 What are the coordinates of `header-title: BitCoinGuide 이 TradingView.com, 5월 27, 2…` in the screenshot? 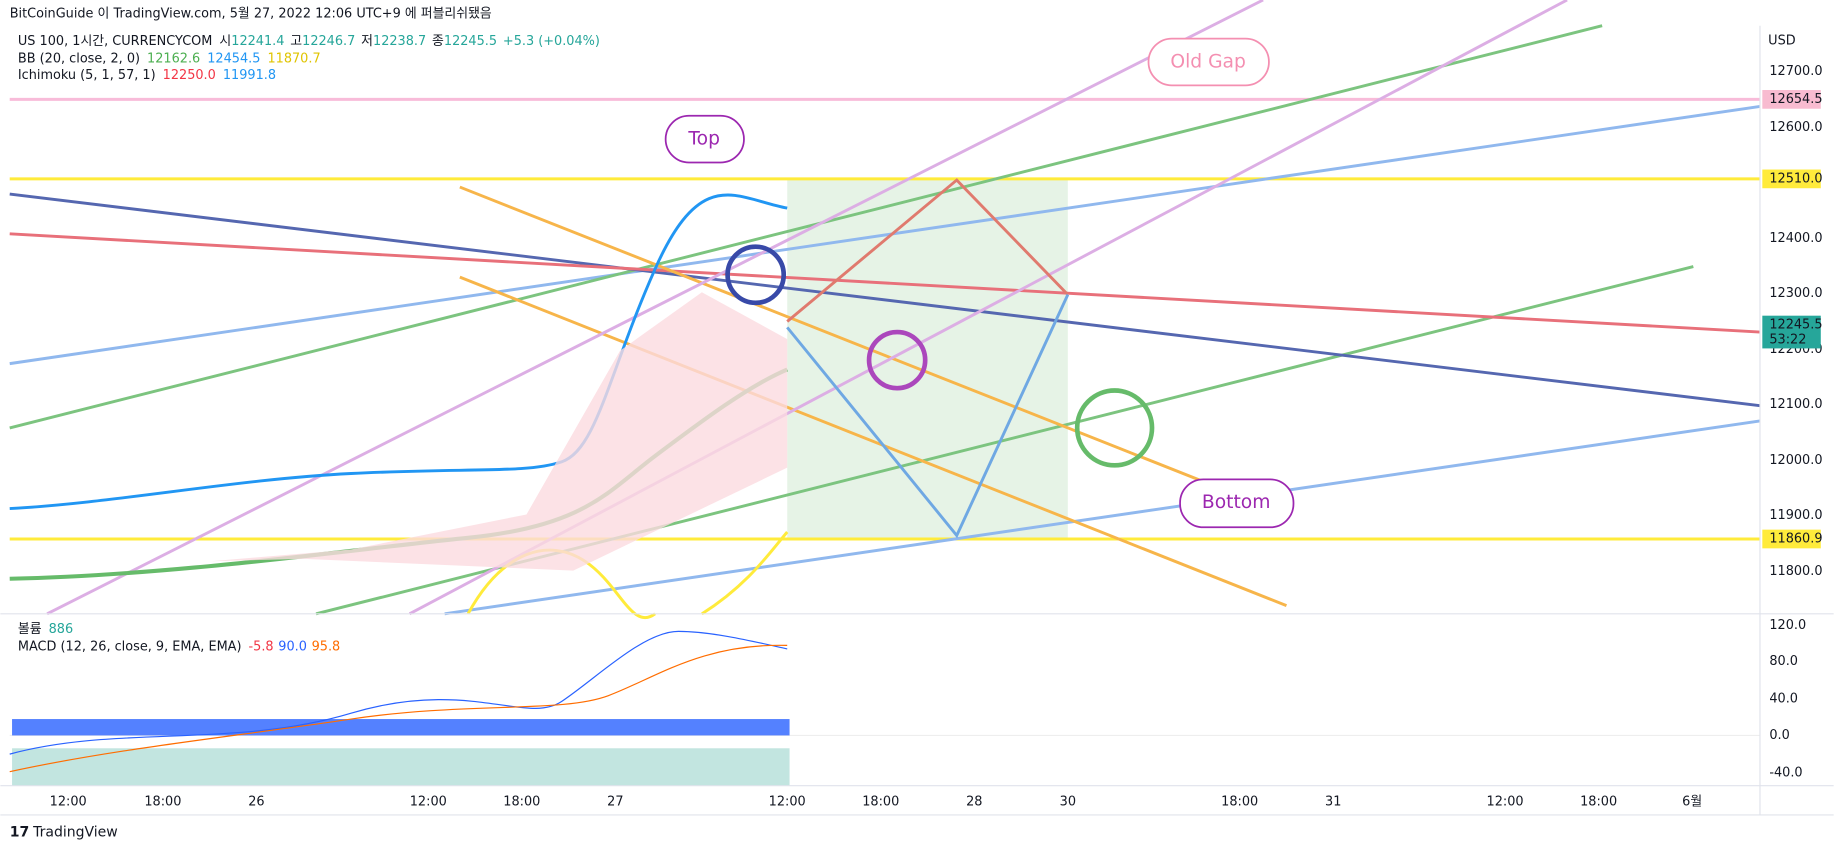 It's located at (251, 14).